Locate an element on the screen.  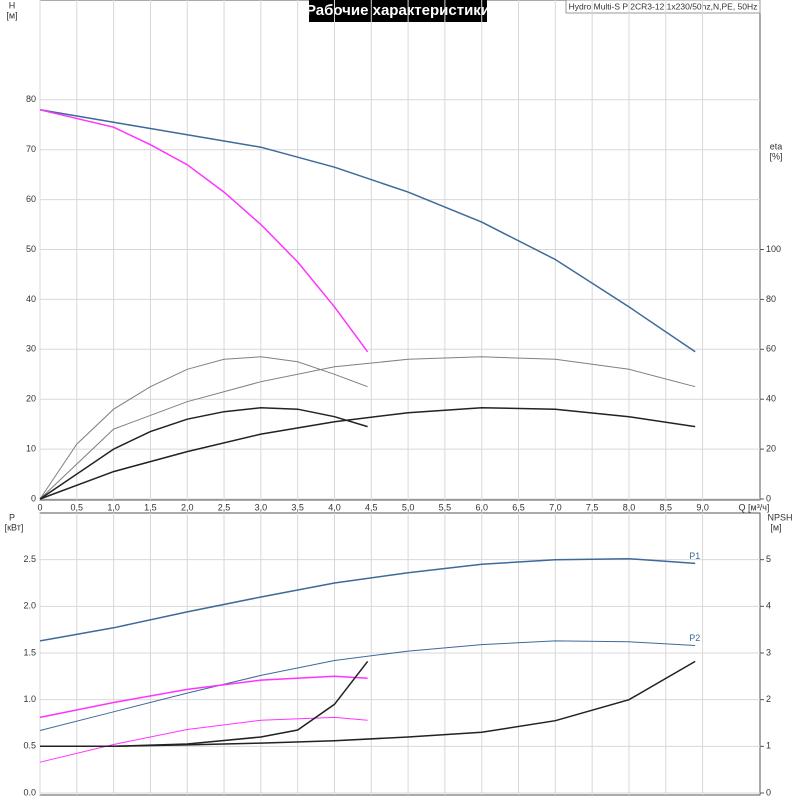
y2-tick-label: 4 is located at coordinates (768, 606).